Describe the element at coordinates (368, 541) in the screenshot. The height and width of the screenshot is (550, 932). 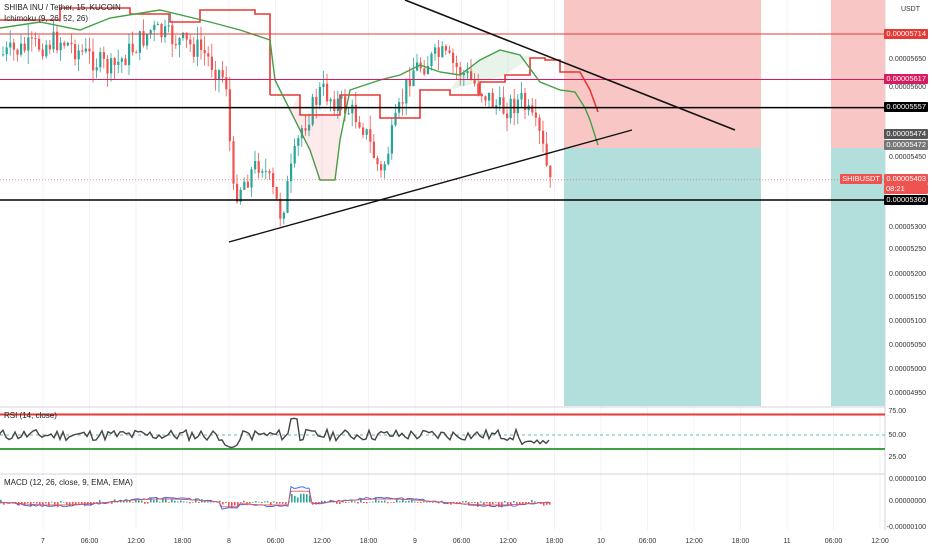
I see `time-axis-tick: 18:00` at that location.